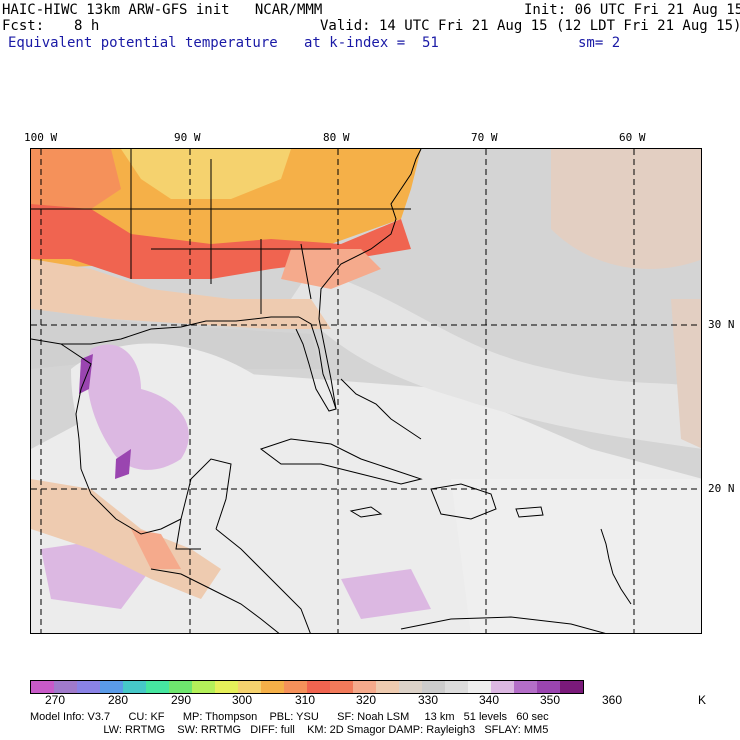 This screenshot has width=740, height=740. What do you see at coordinates (371, 43) in the screenshot?
I see `level-info: at k-index = 51` at bounding box center [371, 43].